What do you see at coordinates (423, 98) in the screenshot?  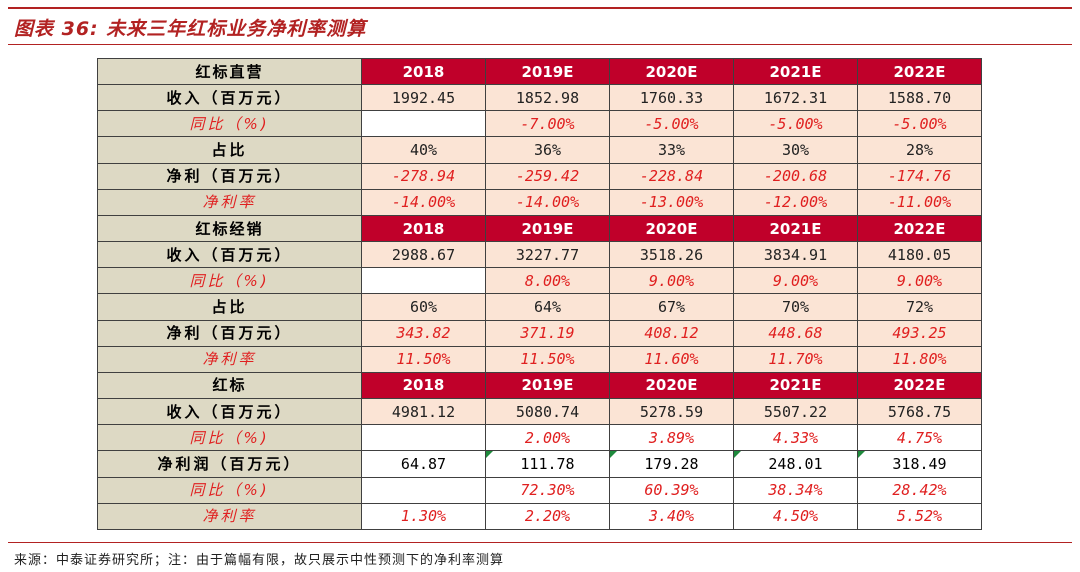 I see `table-cell: 1992.45` at bounding box center [423, 98].